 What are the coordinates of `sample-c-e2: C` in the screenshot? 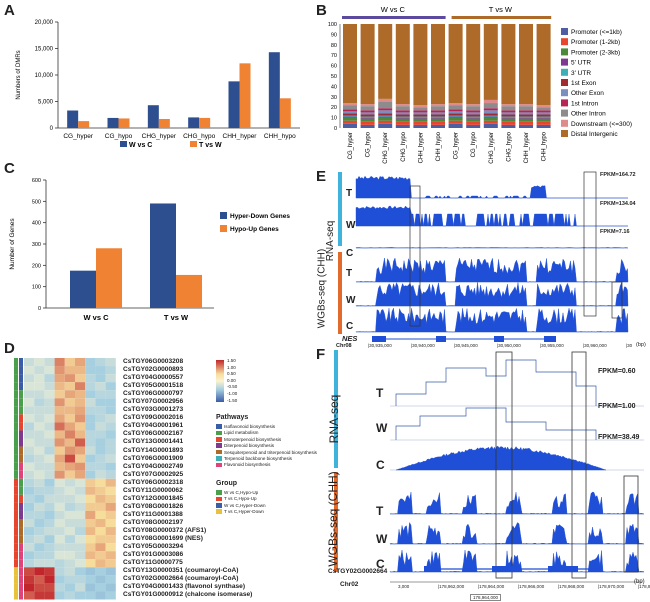 It's located at (350, 326).